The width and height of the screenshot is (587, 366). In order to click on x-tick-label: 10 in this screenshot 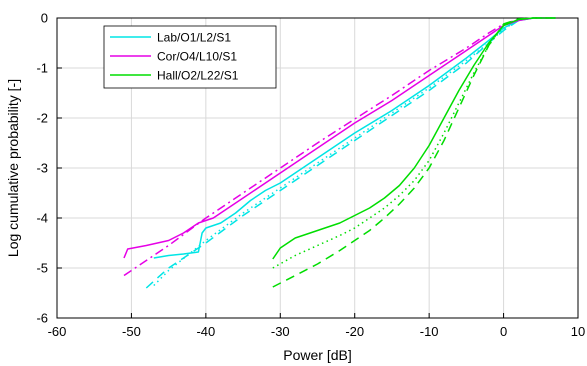, I will do `click(578, 331)`.